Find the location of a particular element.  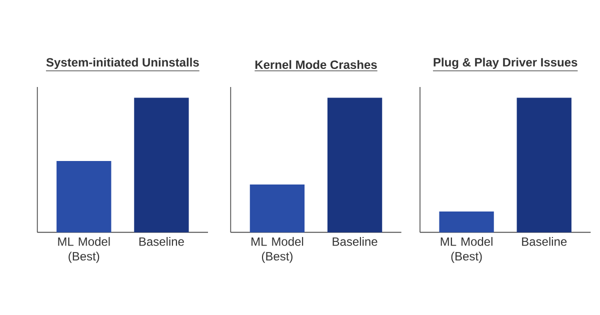

chart-title: System-initiated Uninstalls is located at coordinates (122, 63).